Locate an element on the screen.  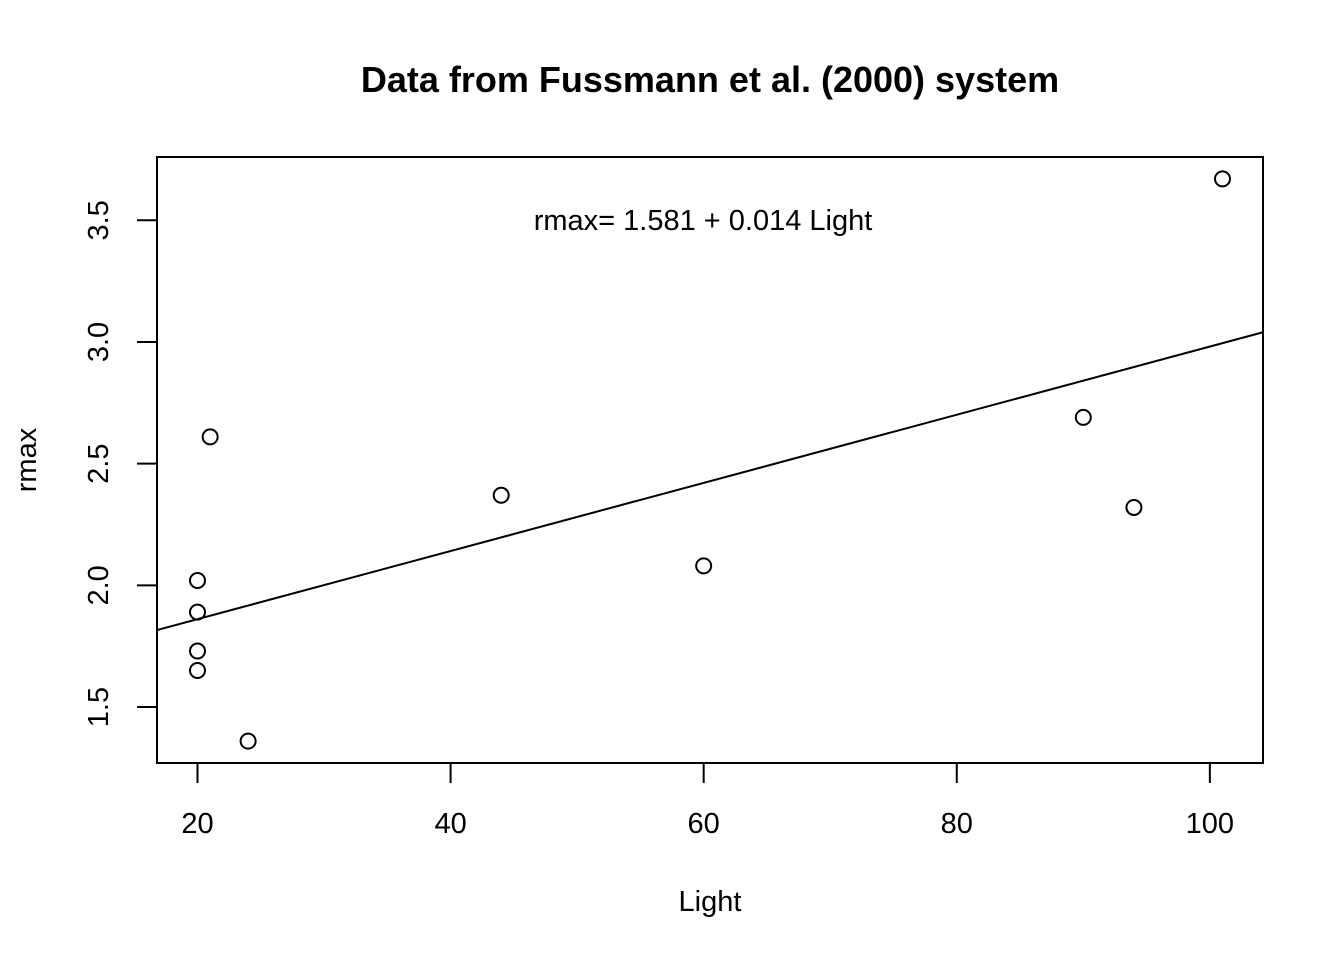
x-tick-label: 60 is located at coordinates (704, 824).